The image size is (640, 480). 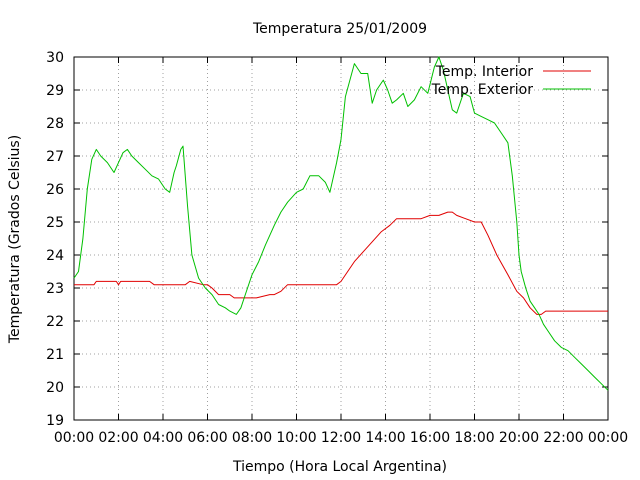 I want to click on y-tick-label: 19, so click(x=55, y=421).